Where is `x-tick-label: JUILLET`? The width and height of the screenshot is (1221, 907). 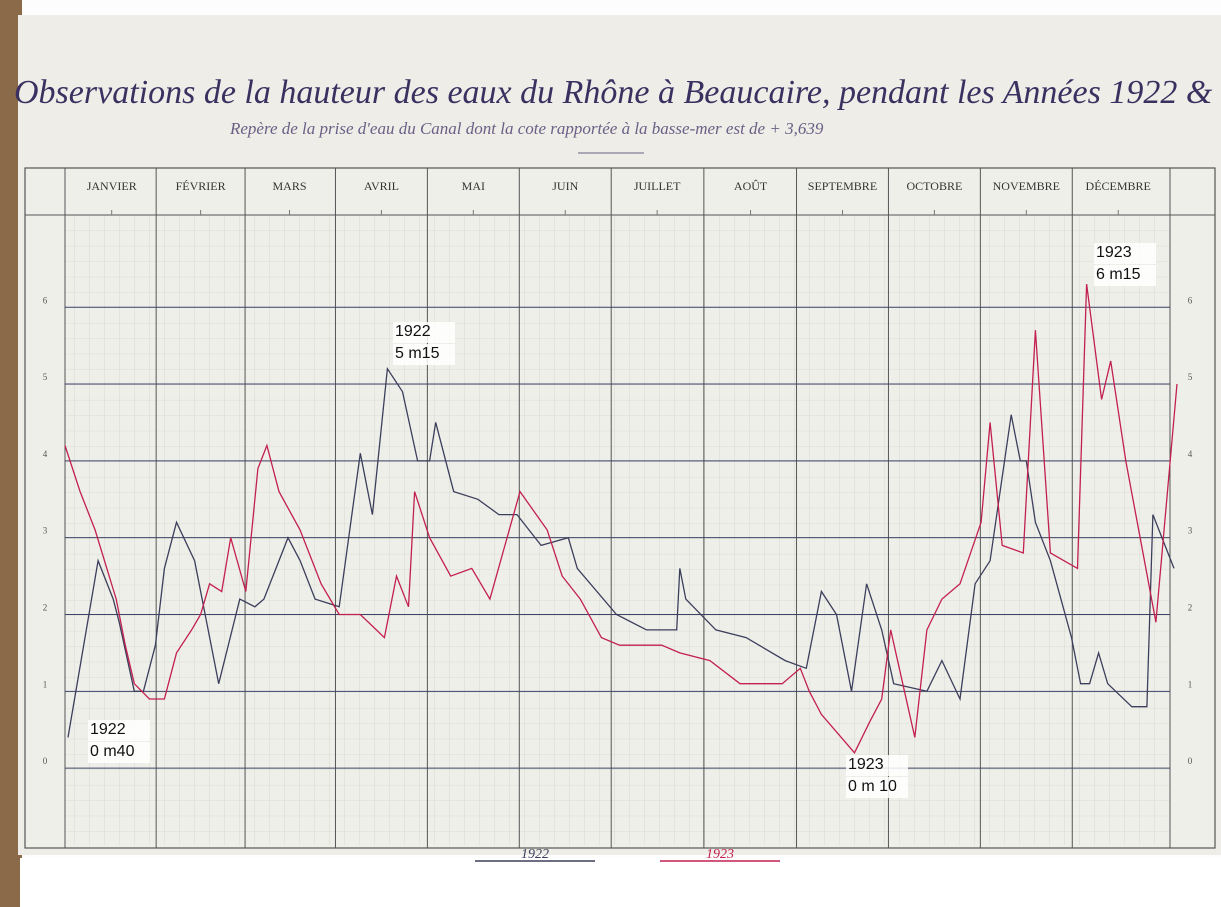 x-tick-label: JUILLET is located at coordinates (657, 186).